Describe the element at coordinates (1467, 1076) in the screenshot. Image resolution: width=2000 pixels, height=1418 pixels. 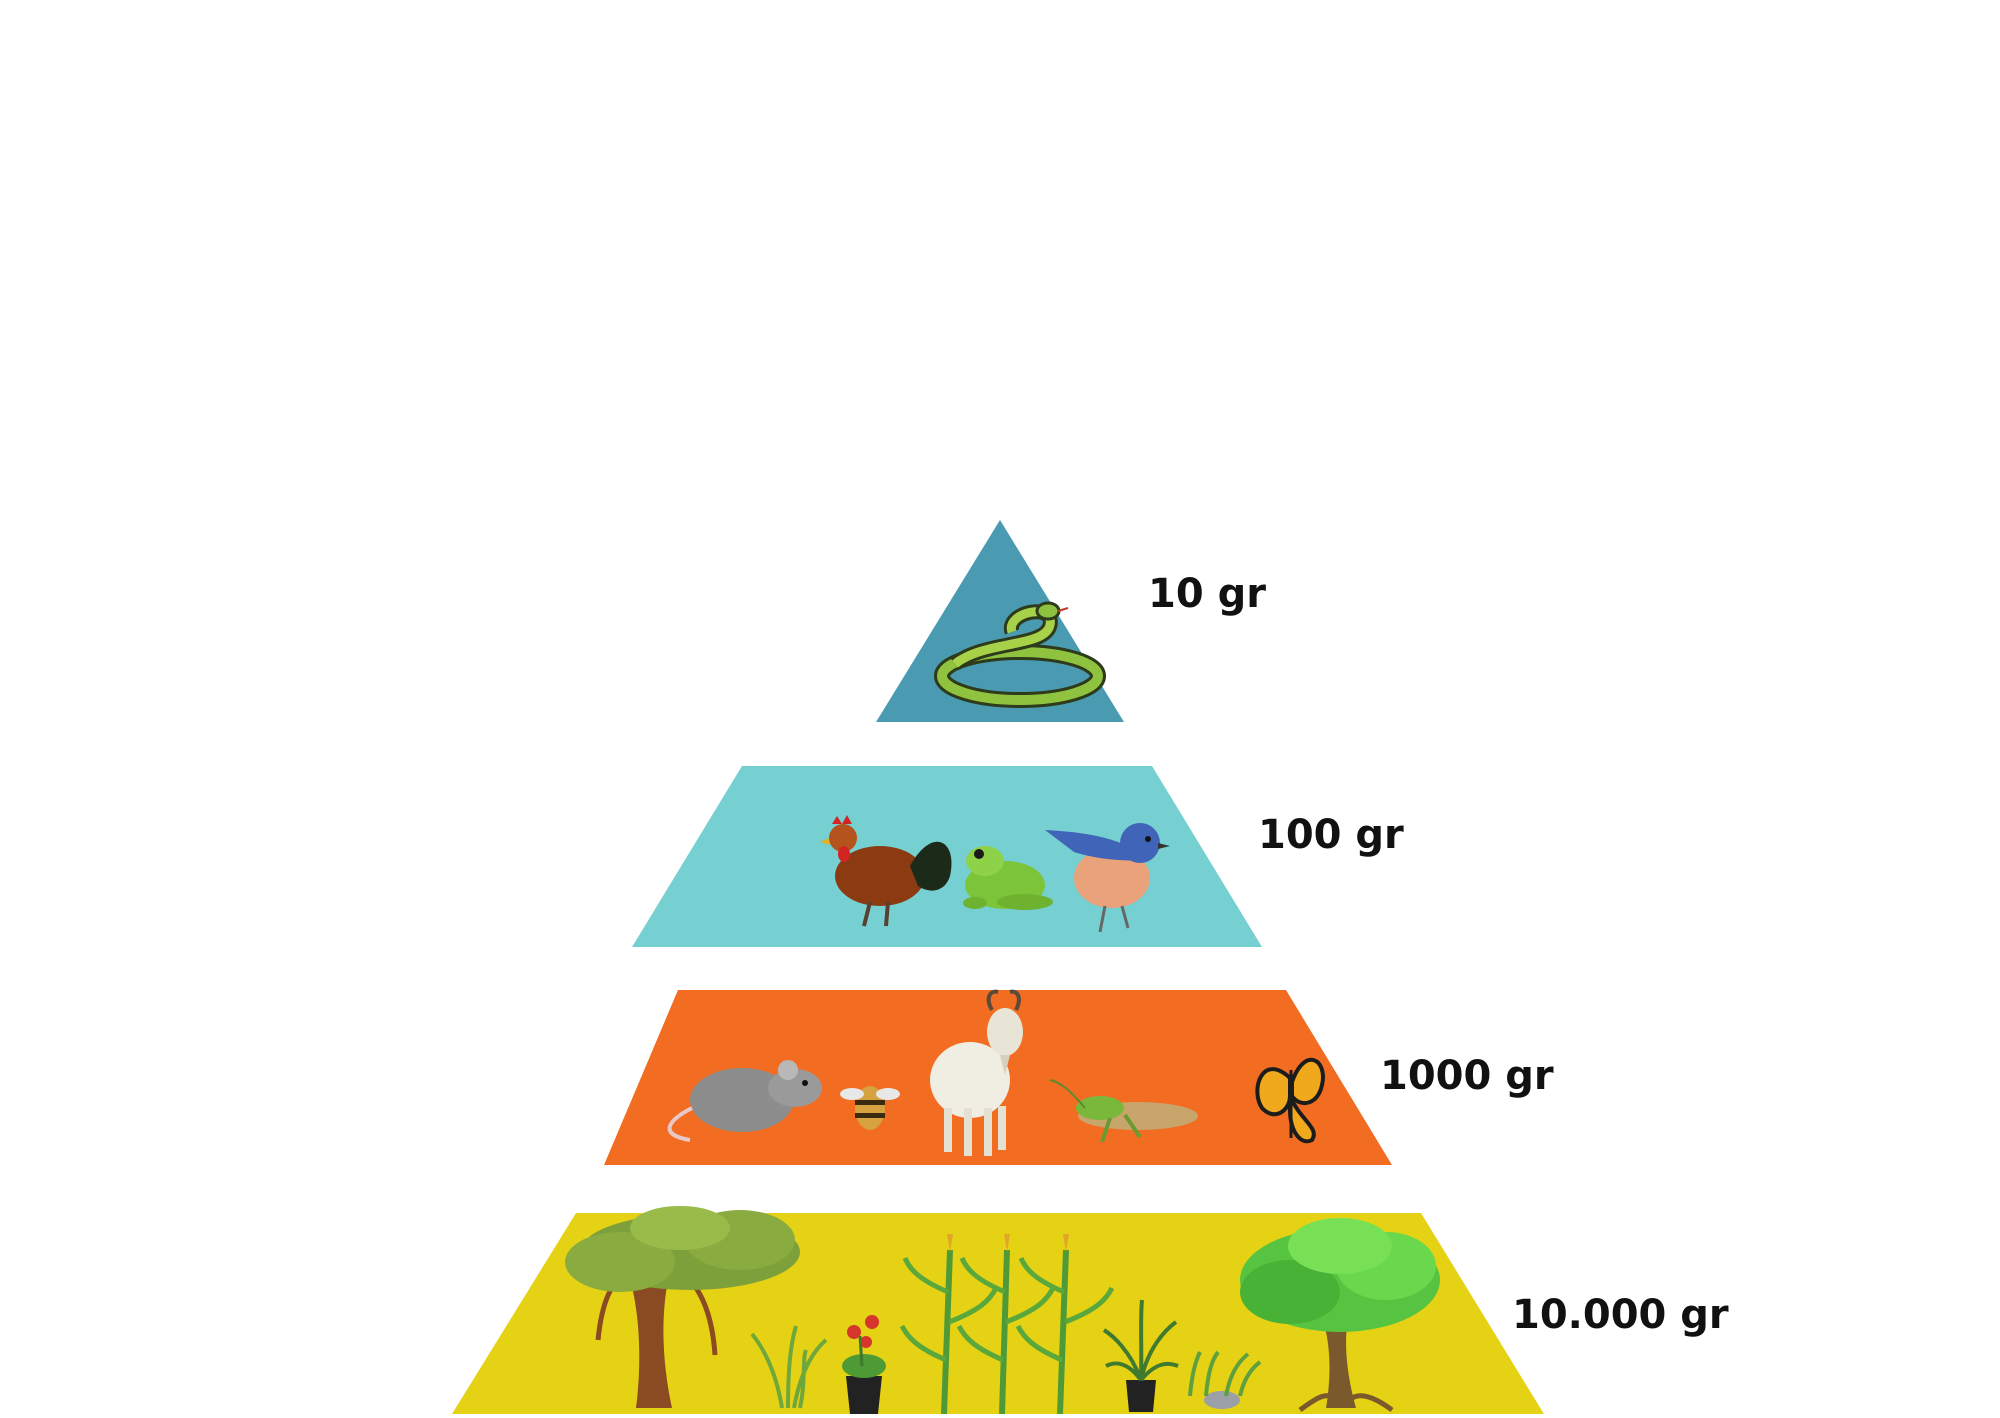
I see `mass-label-level-3: 1000 gr` at that location.